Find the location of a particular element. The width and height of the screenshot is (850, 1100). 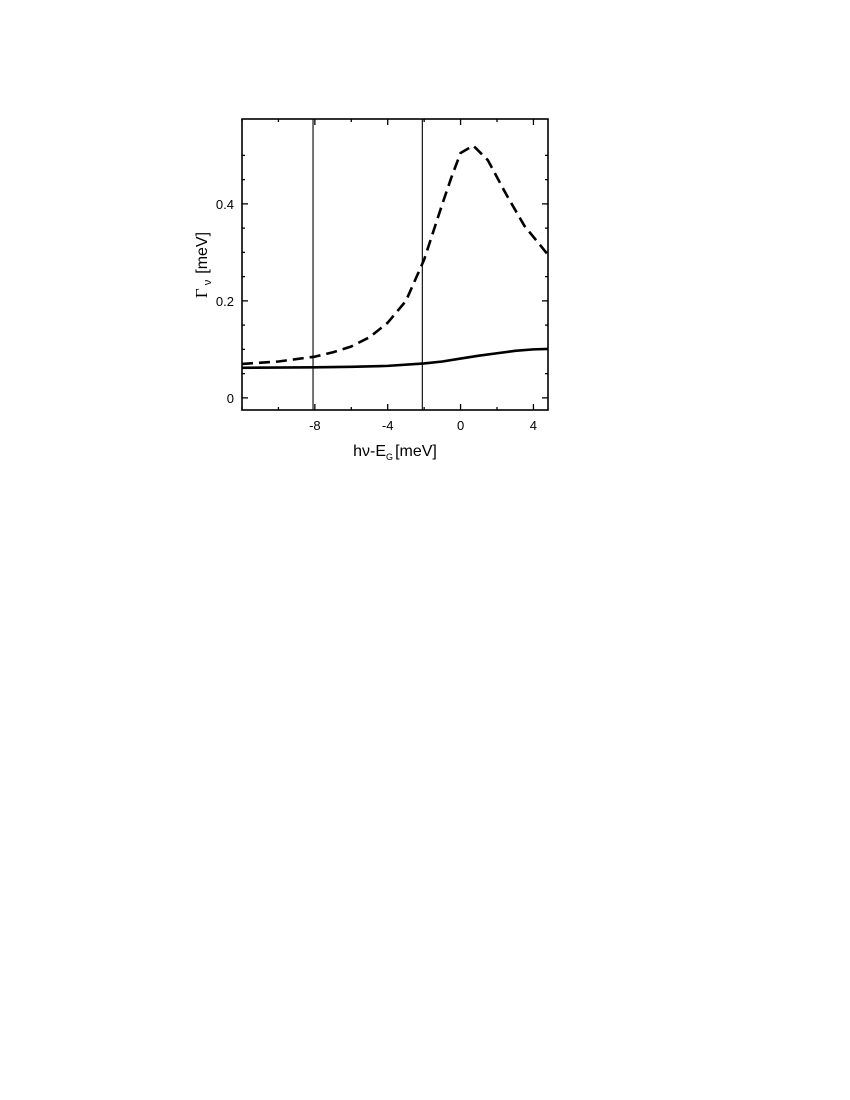

y-axis-title: Γν [meV] is located at coordinates (203, 265).